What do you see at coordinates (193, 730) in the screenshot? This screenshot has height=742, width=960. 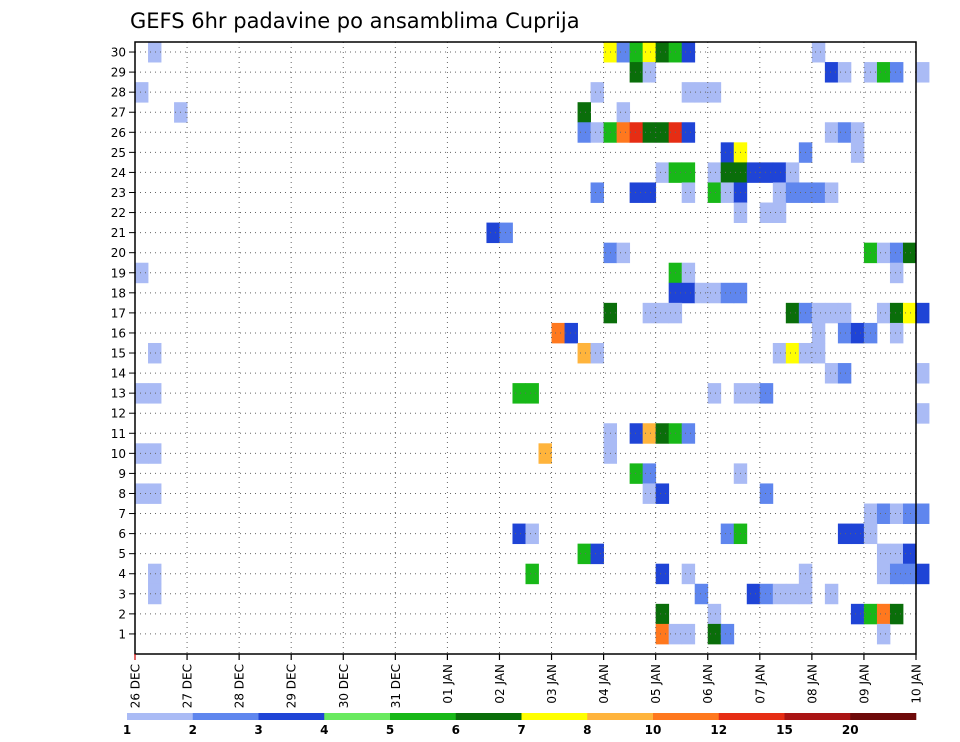 I see `colorbar-label: 2` at bounding box center [193, 730].